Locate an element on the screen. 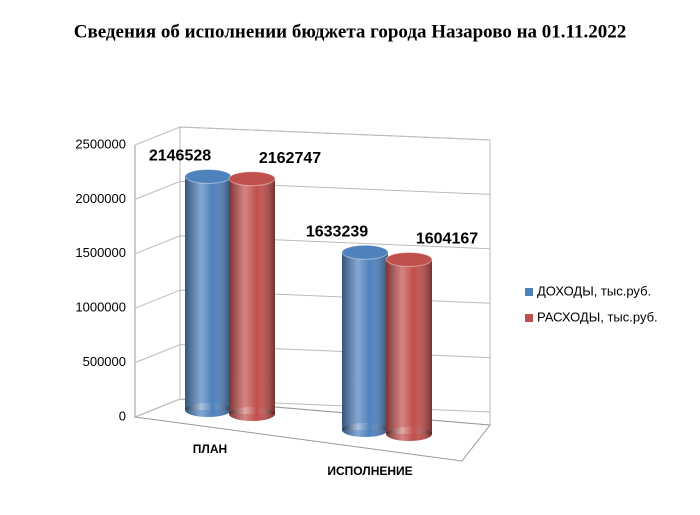 Image resolution: width=700 pixels, height=515 pixels. data-label: 2162747 is located at coordinates (290, 158).